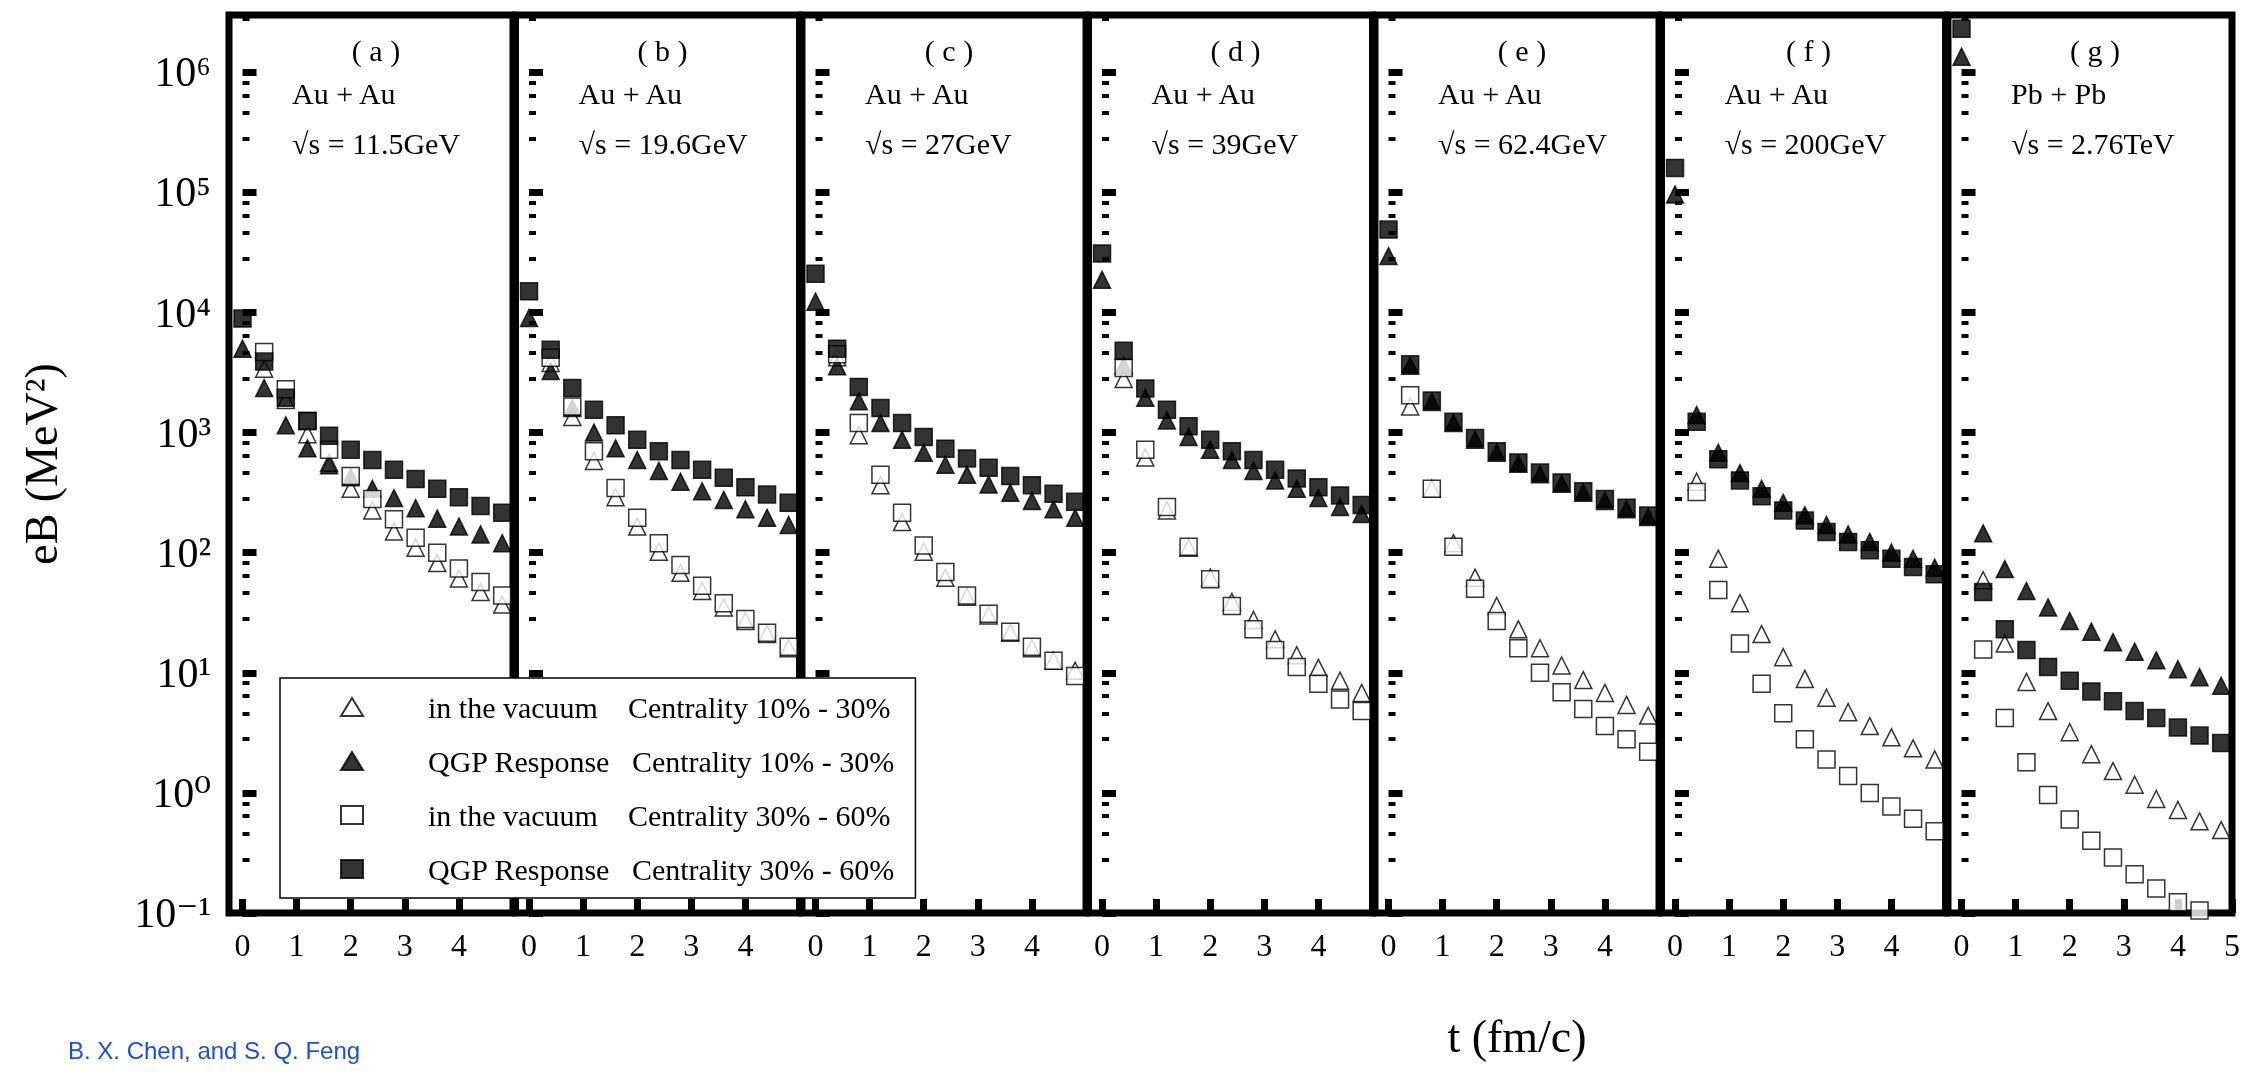  Describe the element at coordinates (182, 192) in the screenshot. I see `y-tick-label: 10⁵` at that location.